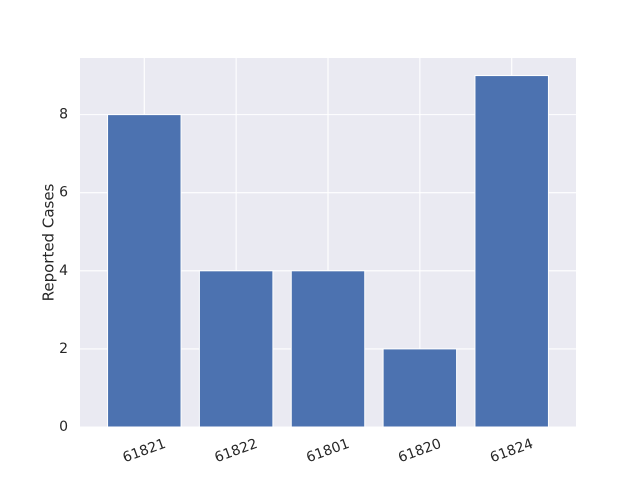  What do you see at coordinates (63, 115) in the screenshot?
I see `y-tick-label: 8` at bounding box center [63, 115].